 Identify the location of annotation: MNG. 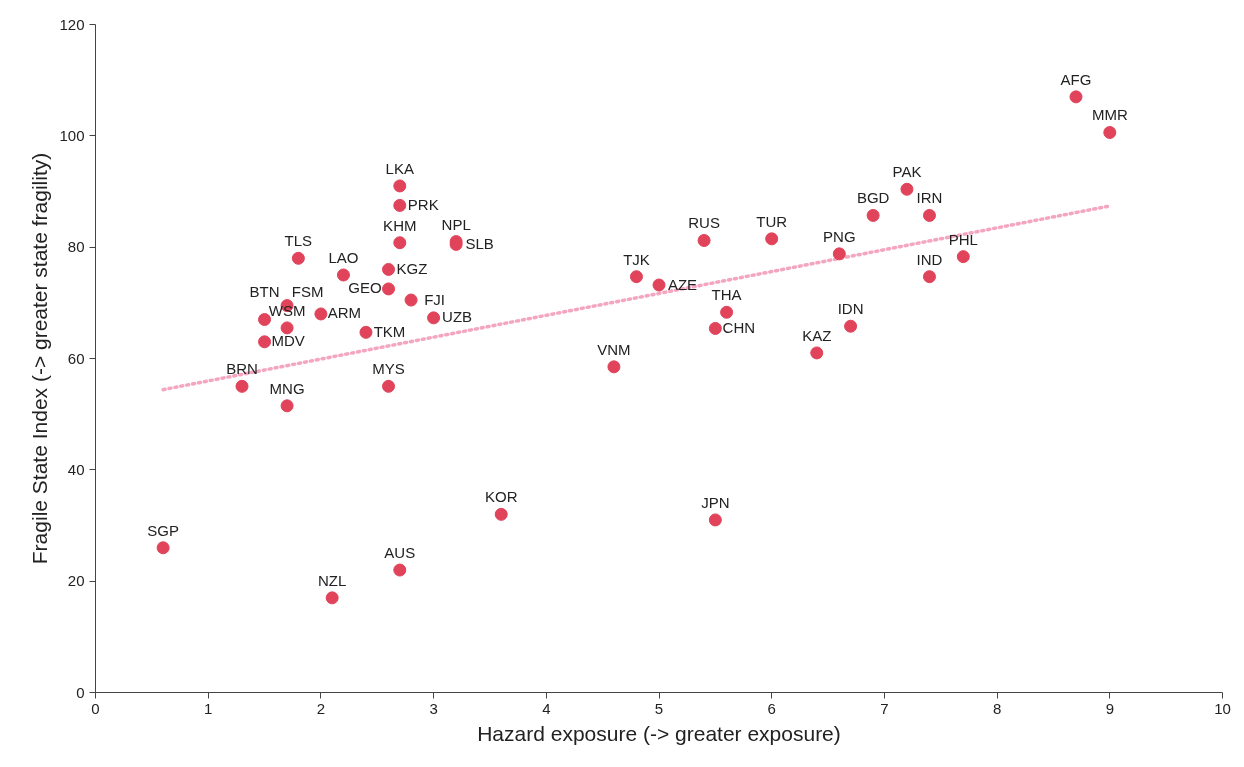
(287, 388).